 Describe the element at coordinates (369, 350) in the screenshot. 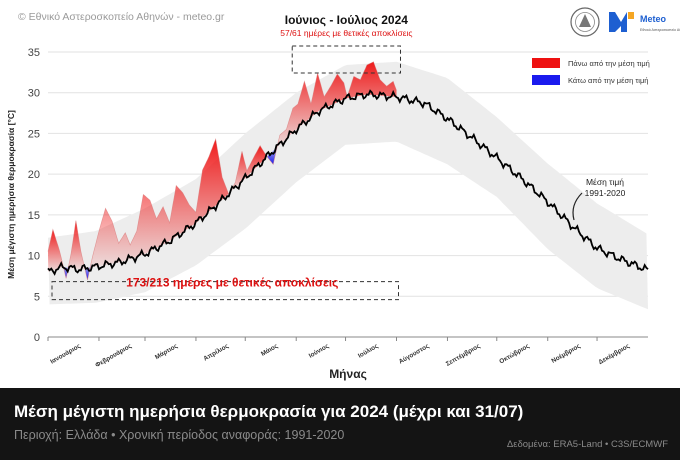

I see `x-tick-label: Ιούλιος` at that location.